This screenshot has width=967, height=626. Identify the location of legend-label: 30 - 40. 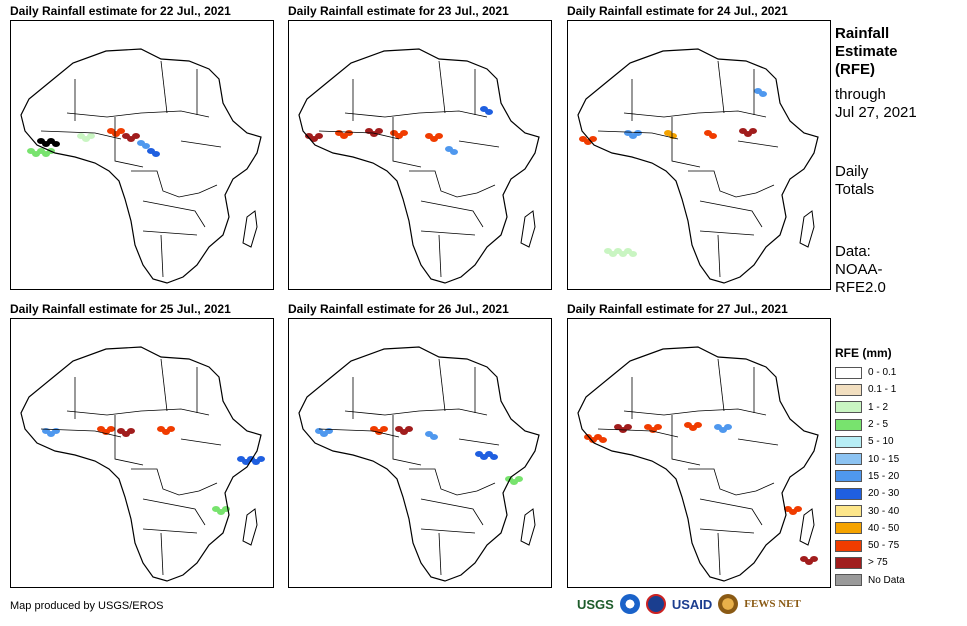
(884, 511).